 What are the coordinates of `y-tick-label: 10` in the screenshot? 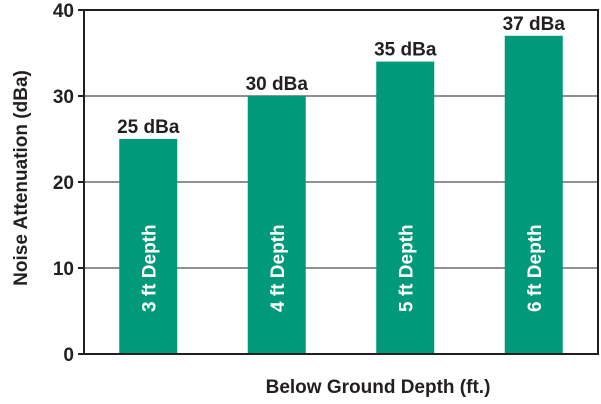 It's located at (63, 269).